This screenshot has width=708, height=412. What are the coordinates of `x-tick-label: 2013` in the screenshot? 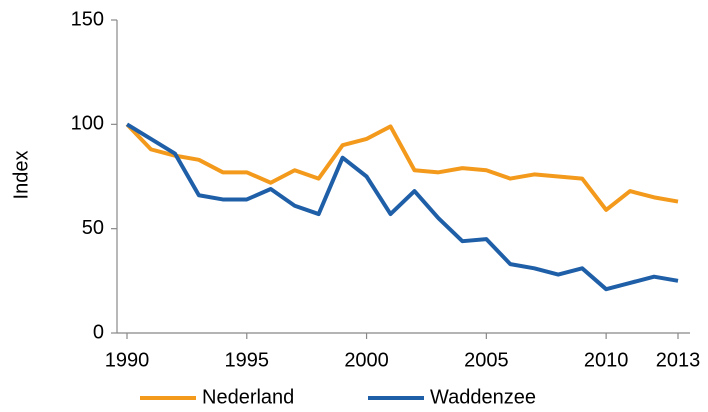 It's located at (678, 360).